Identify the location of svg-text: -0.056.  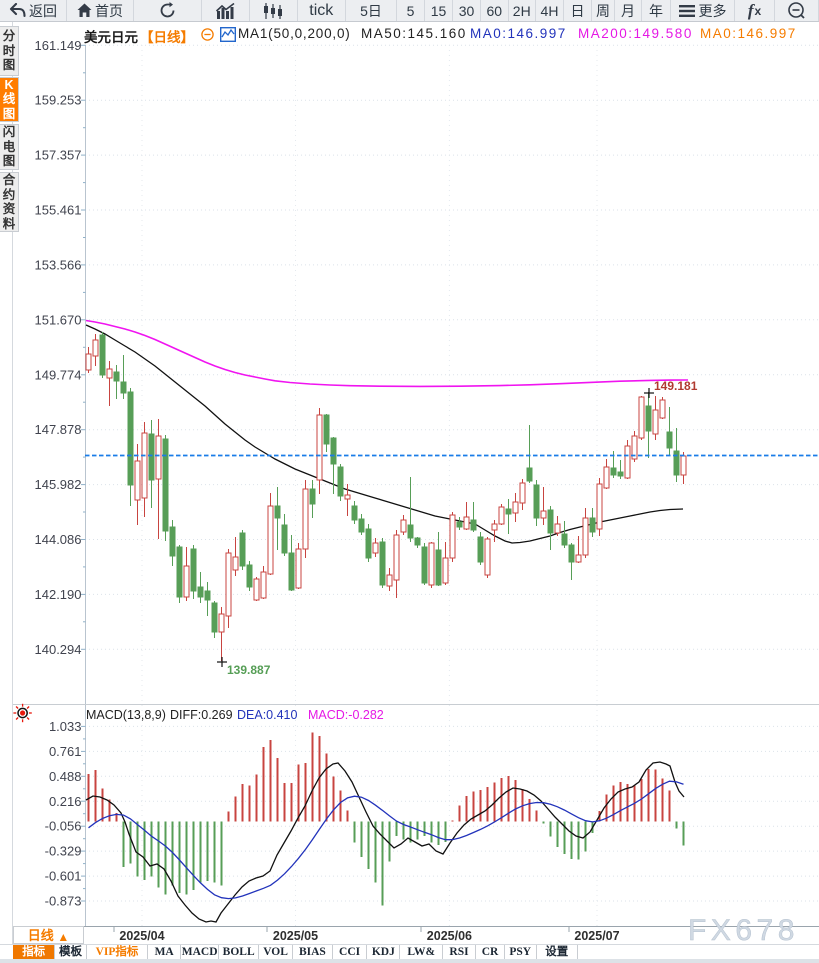
(63, 826).